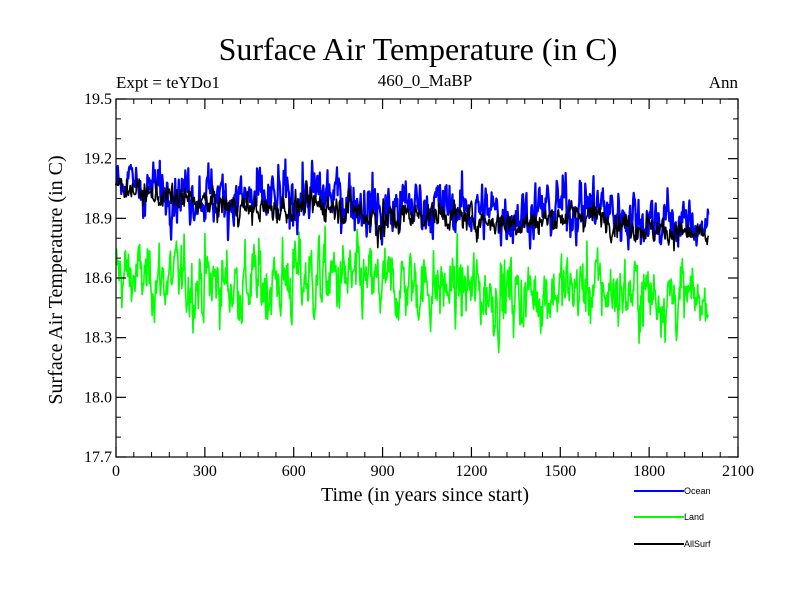  Describe the element at coordinates (649, 471) in the screenshot. I see `x-tick-label: 1800` at that location.